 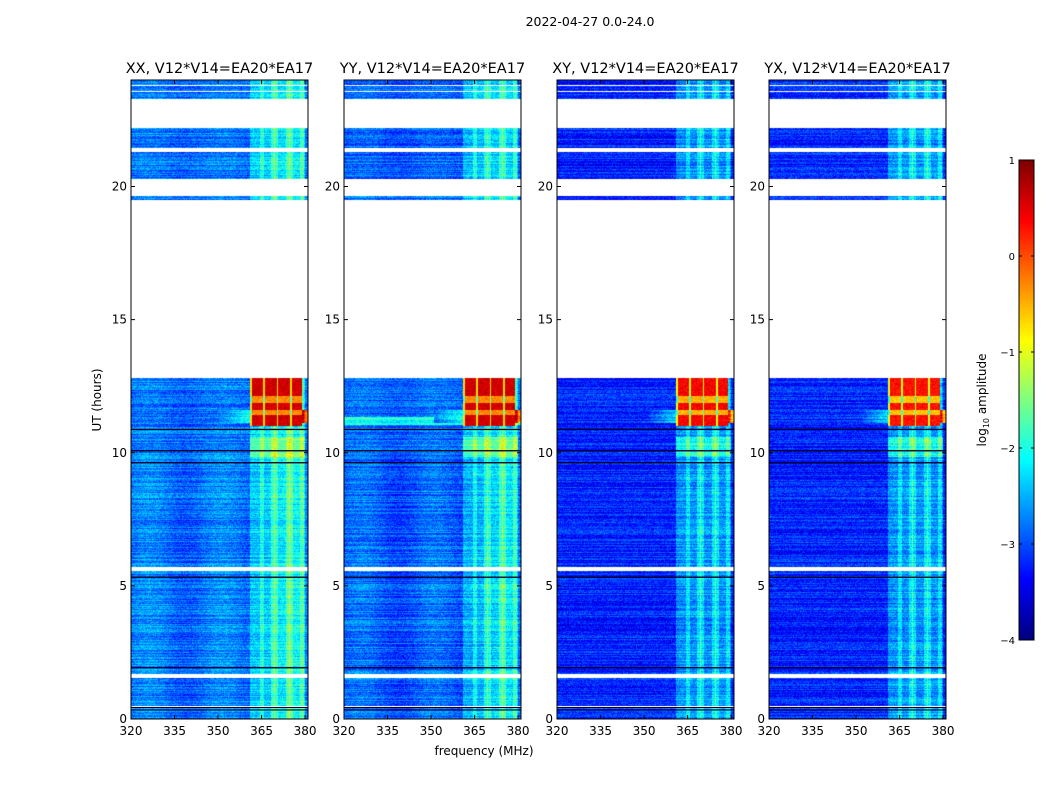 What do you see at coordinates (1007, 449) in the screenshot?
I see `colorbar-tick-label: −2` at bounding box center [1007, 449].